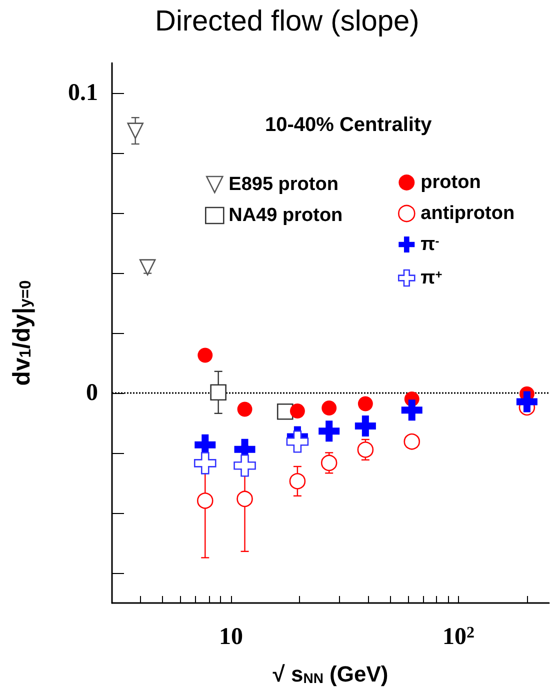 Image resolution: width=553 pixels, height=697 pixels. I want to click on x-tick-label: 10, so click(230, 637).